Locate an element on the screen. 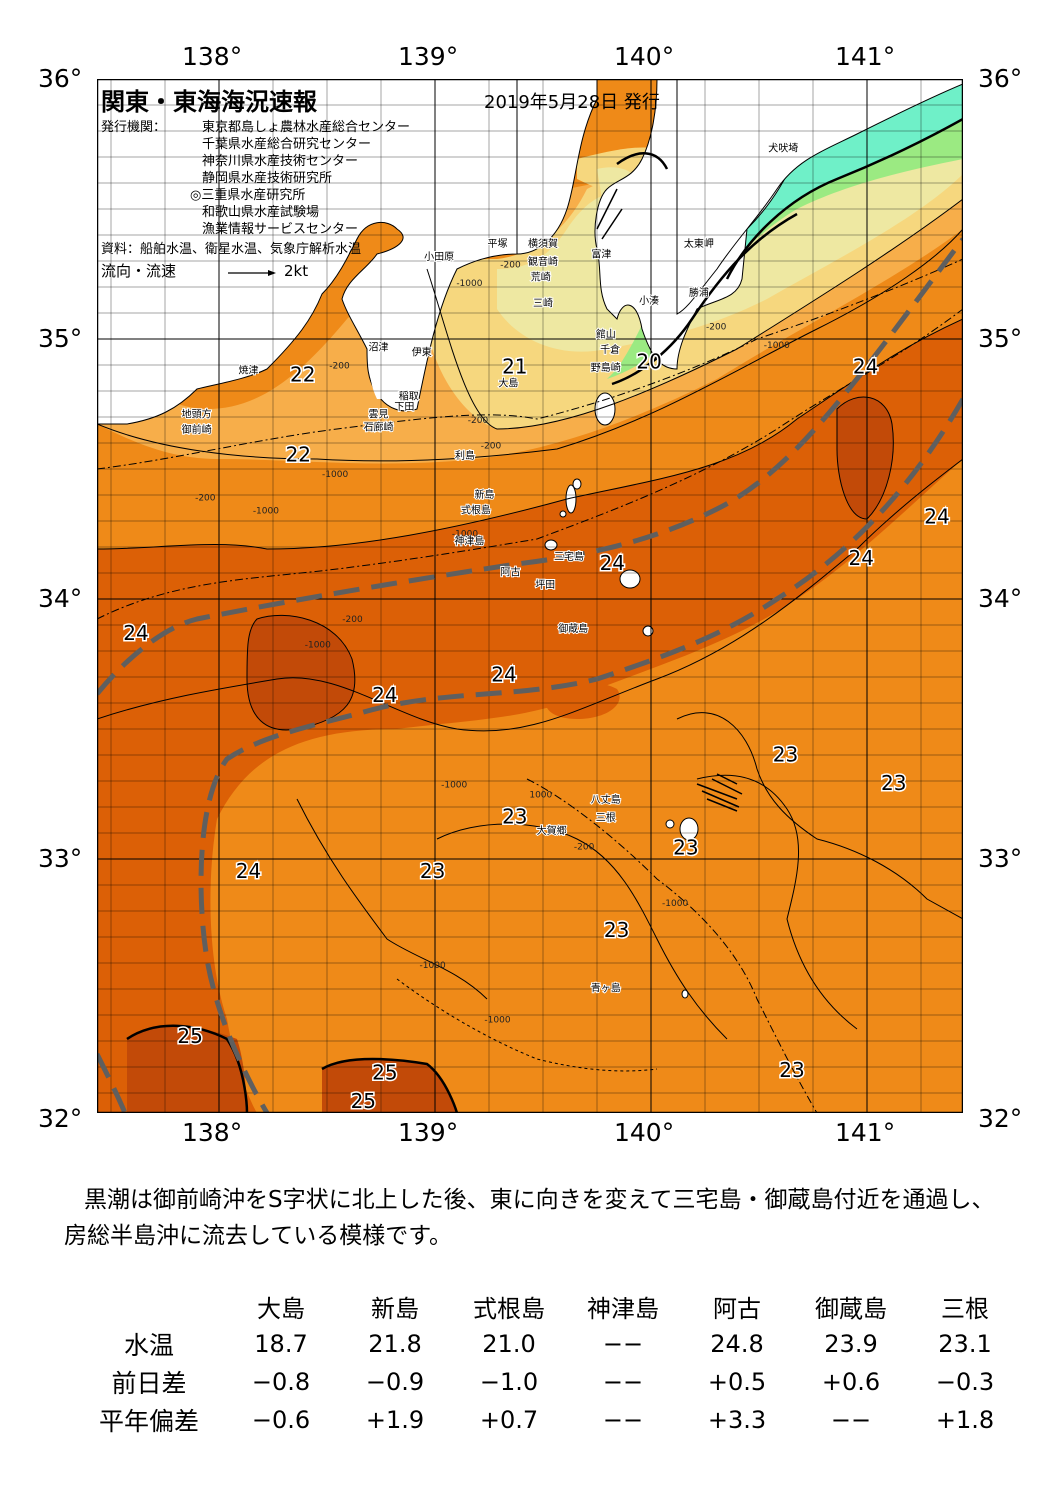  issue-date: 2019年5月28日 発行 is located at coordinates (572, 102).